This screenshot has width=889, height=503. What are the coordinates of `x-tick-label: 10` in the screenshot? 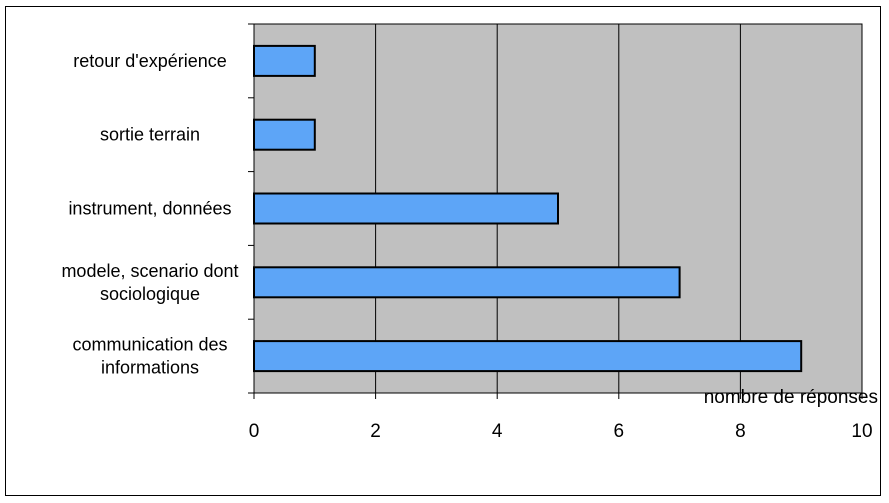 It's located at (861, 431).